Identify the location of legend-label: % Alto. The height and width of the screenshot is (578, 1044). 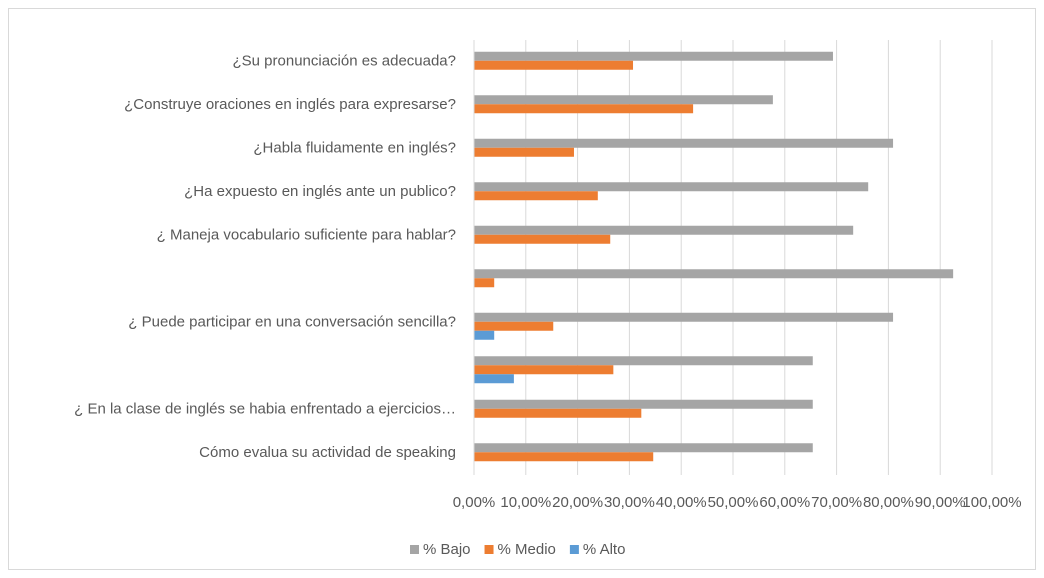
(604, 549).